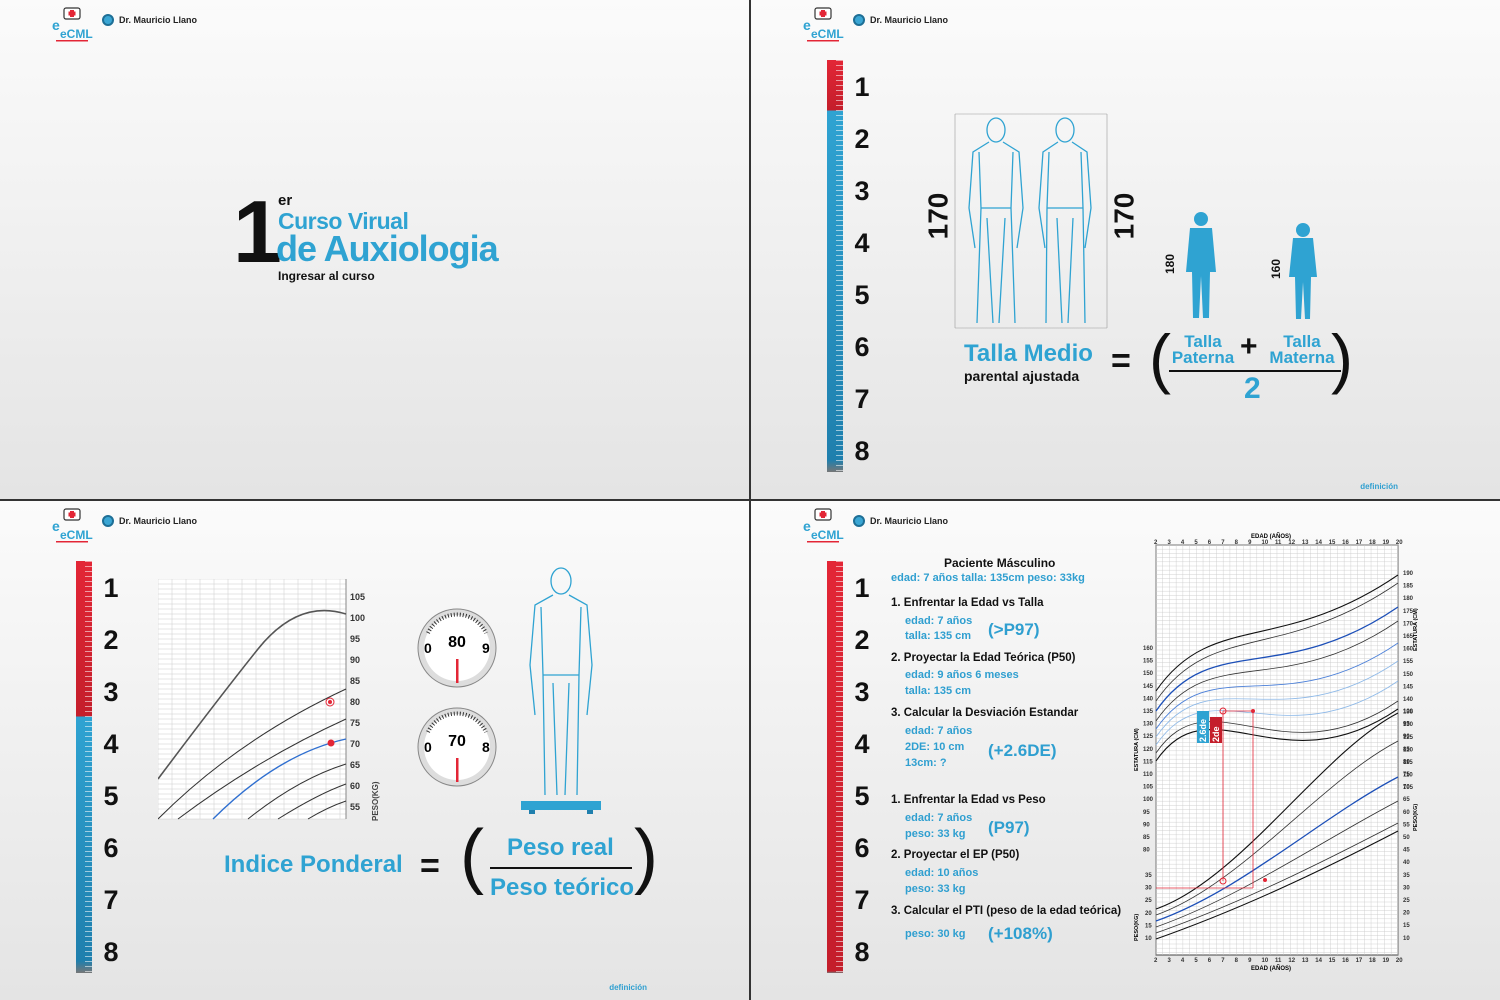  Describe the element at coordinates (1169, 961) in the screenshot. I see `x-tick-bottom: 3` at that location.